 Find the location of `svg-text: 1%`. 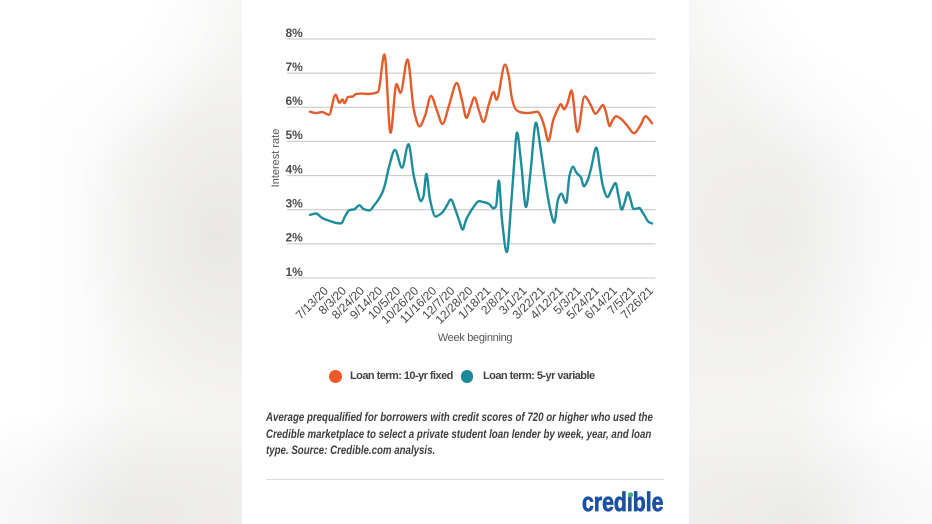

svg-text: 1% is located at coordinates (295, 272).